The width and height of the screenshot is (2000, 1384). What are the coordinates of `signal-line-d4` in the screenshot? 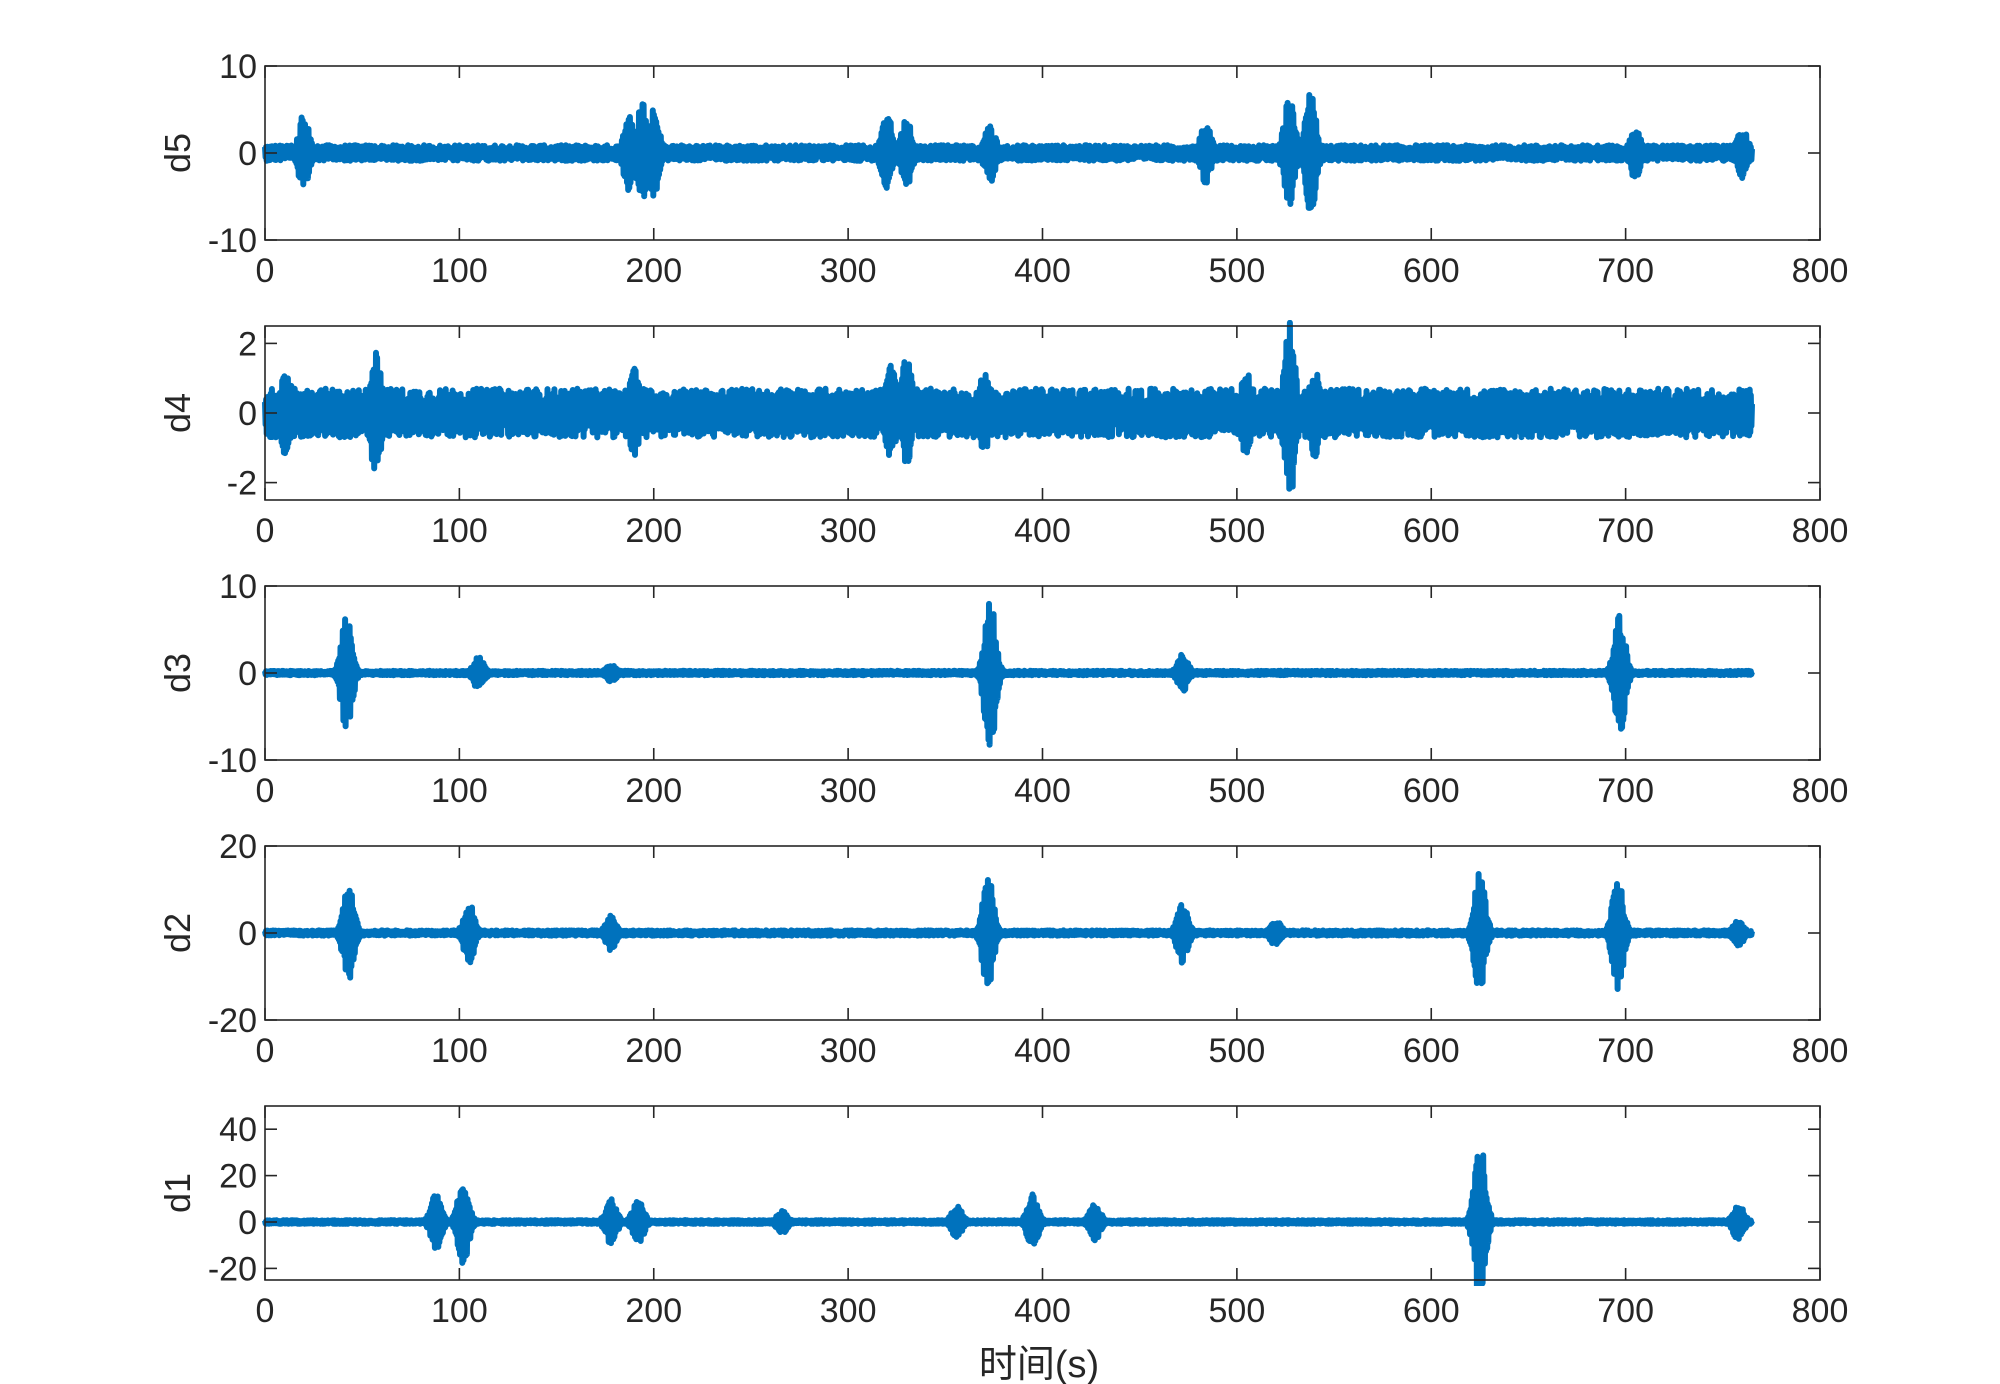 It's located at (1008, 406).